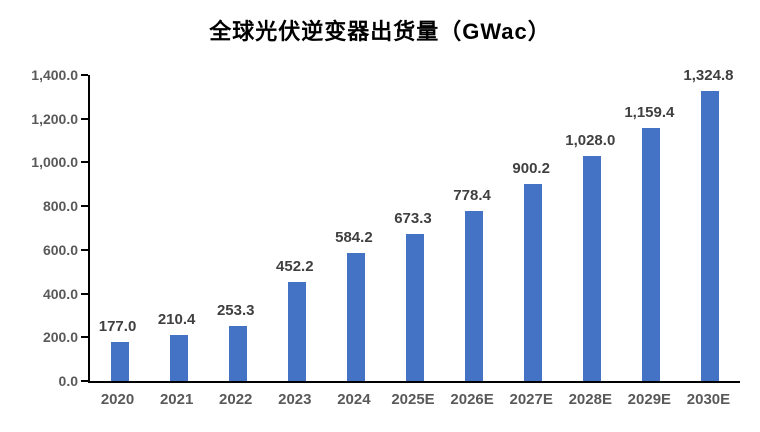  Describe the element at coordinates (117, 399) in the screenshot. I see `x-axis-label: 2020` at that location.